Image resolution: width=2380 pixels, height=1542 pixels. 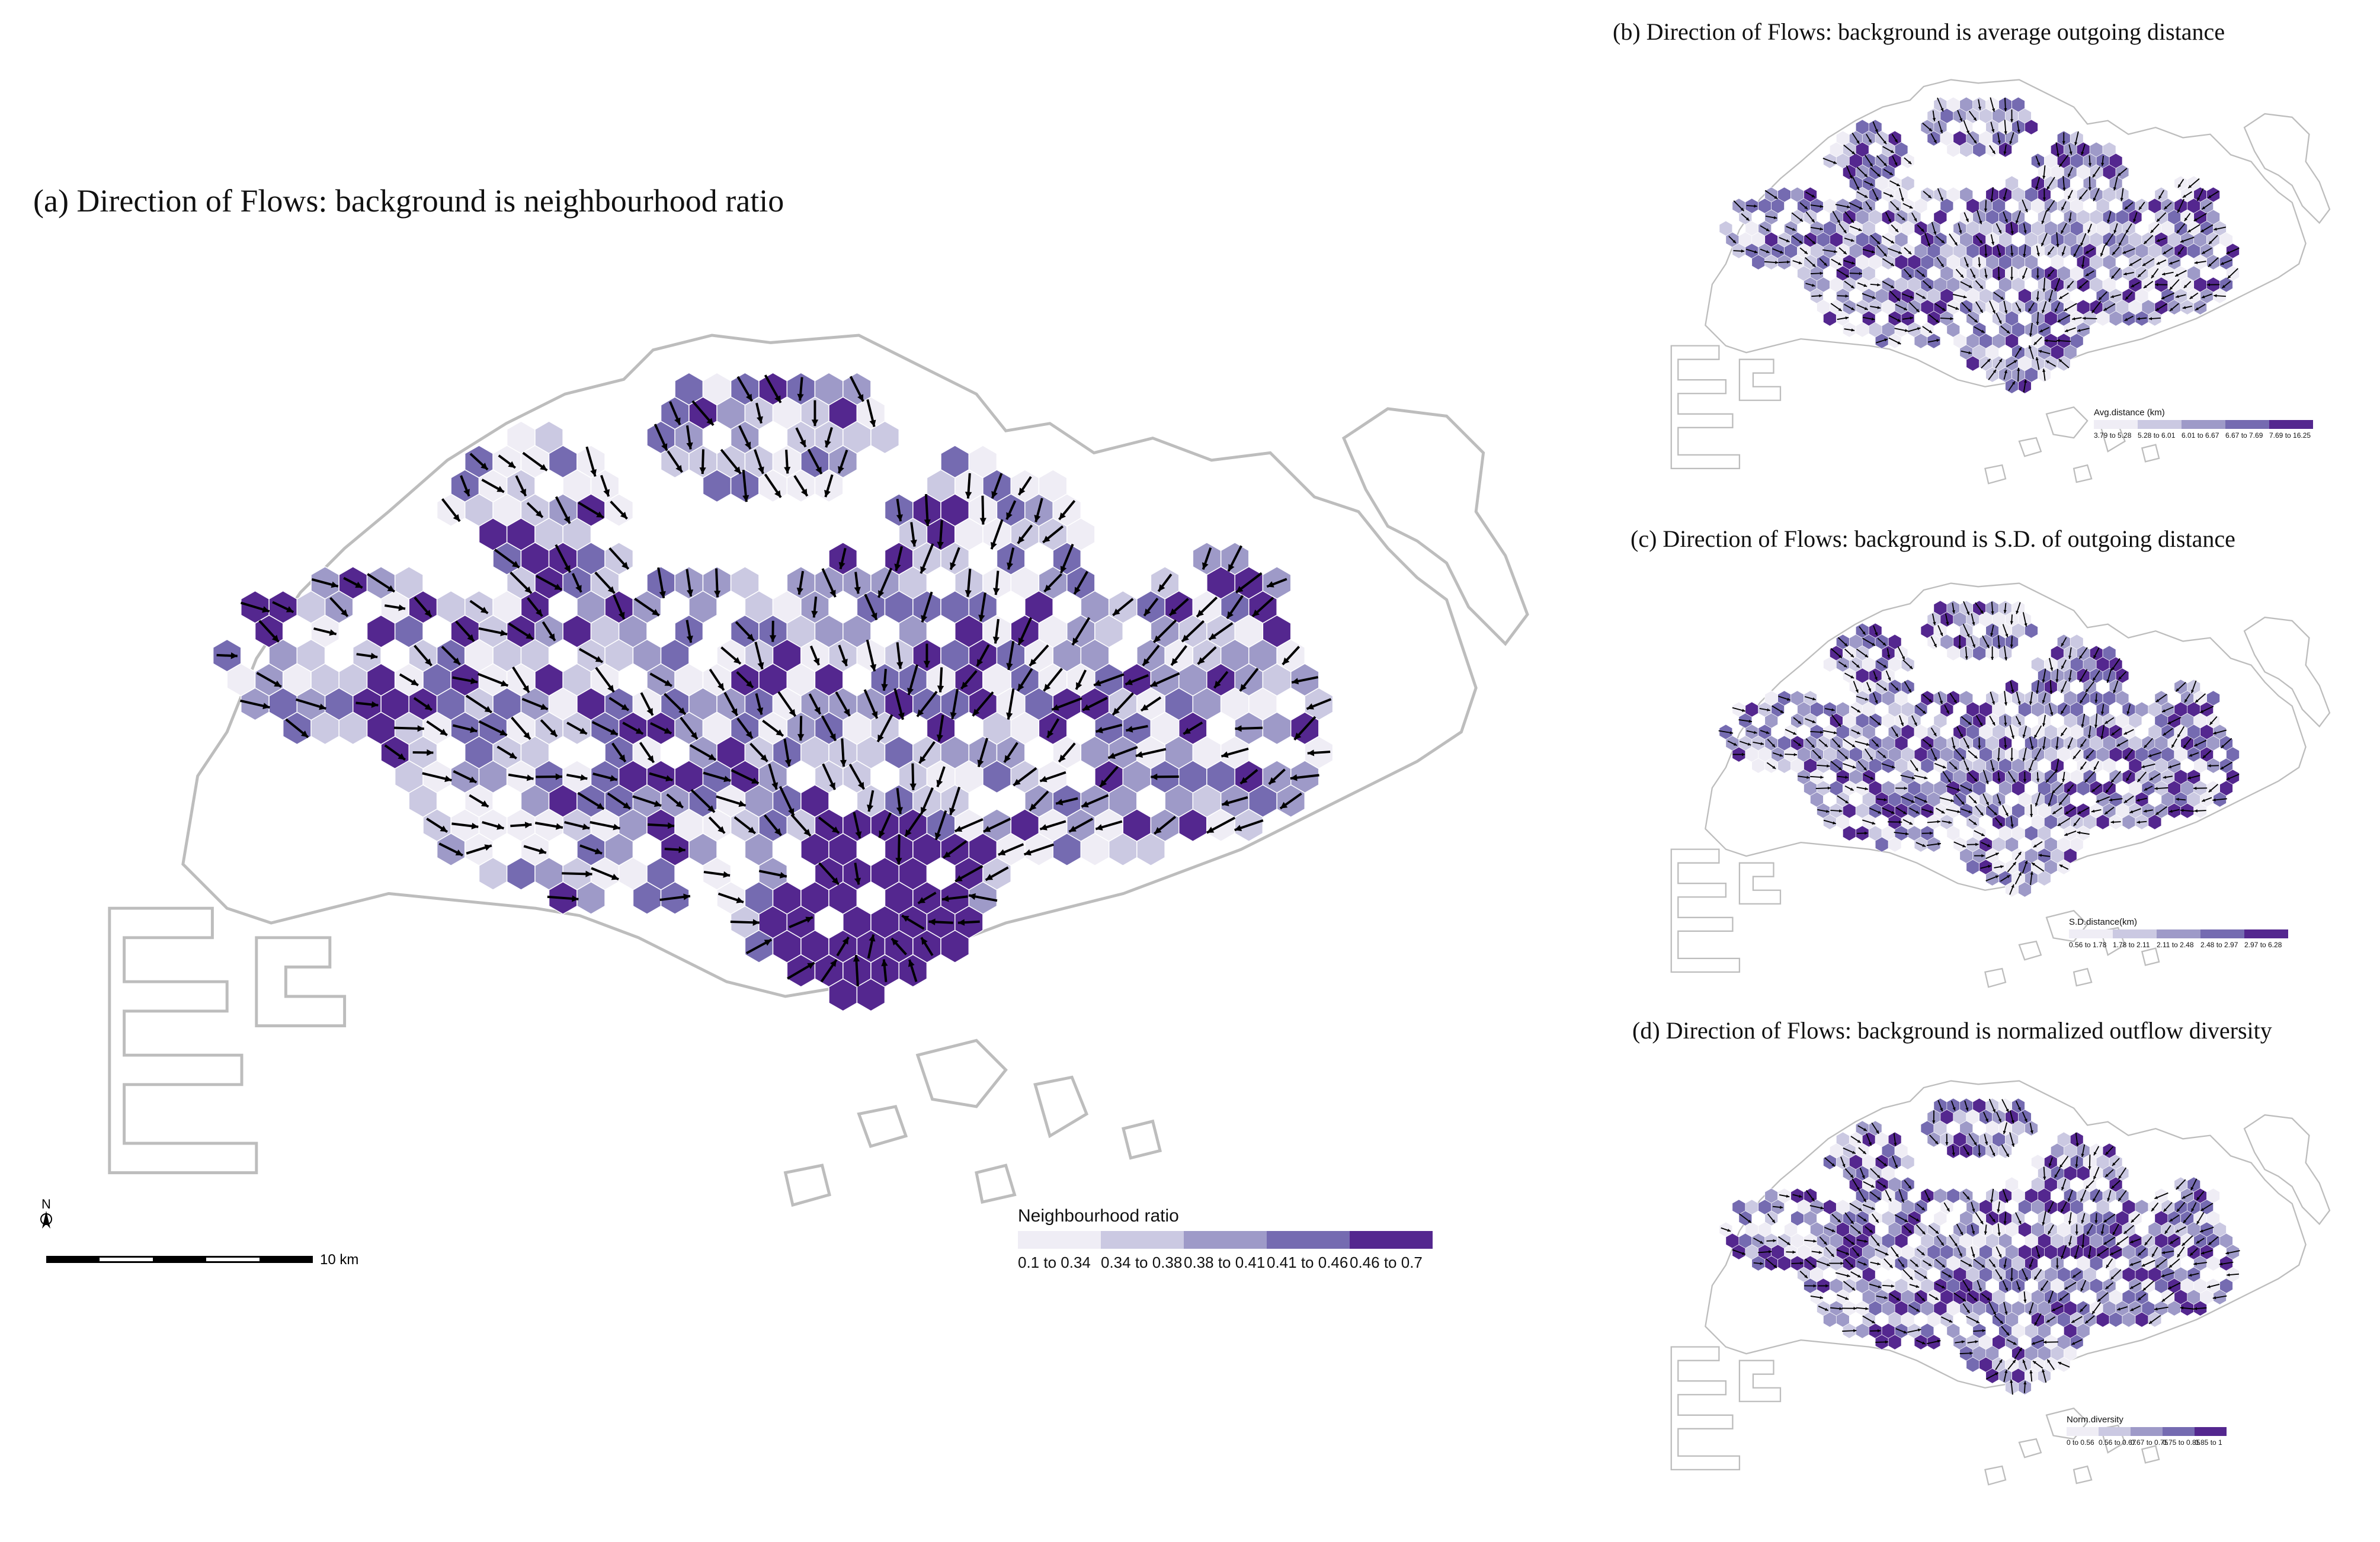 What do you see at coordinates (1726, 408) in the screenshot?
I see `coastline-west-reclamation` at bounding box center [1726, 408].